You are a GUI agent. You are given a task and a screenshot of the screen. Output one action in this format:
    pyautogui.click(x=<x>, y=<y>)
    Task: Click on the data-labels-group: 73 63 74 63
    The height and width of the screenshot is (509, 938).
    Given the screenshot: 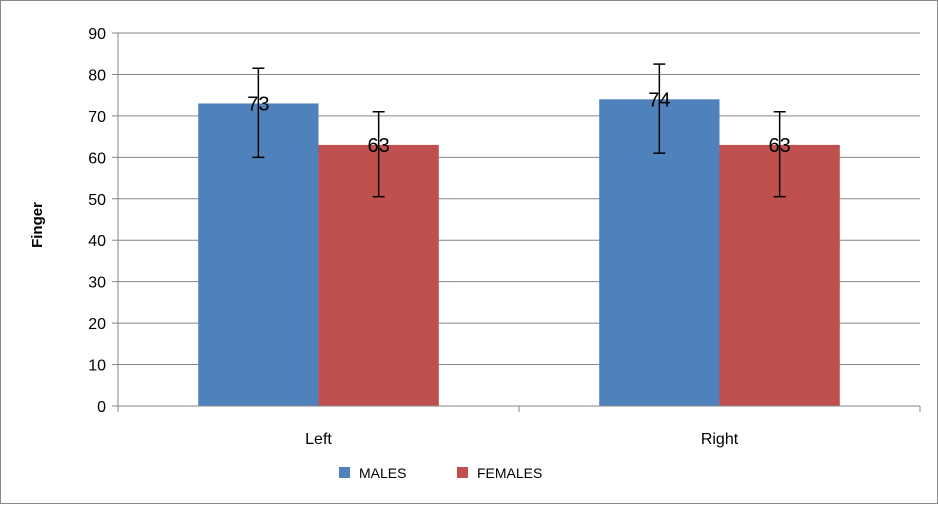 What is the action you would take?
    pyautogui.click(x=519, y=123)
    